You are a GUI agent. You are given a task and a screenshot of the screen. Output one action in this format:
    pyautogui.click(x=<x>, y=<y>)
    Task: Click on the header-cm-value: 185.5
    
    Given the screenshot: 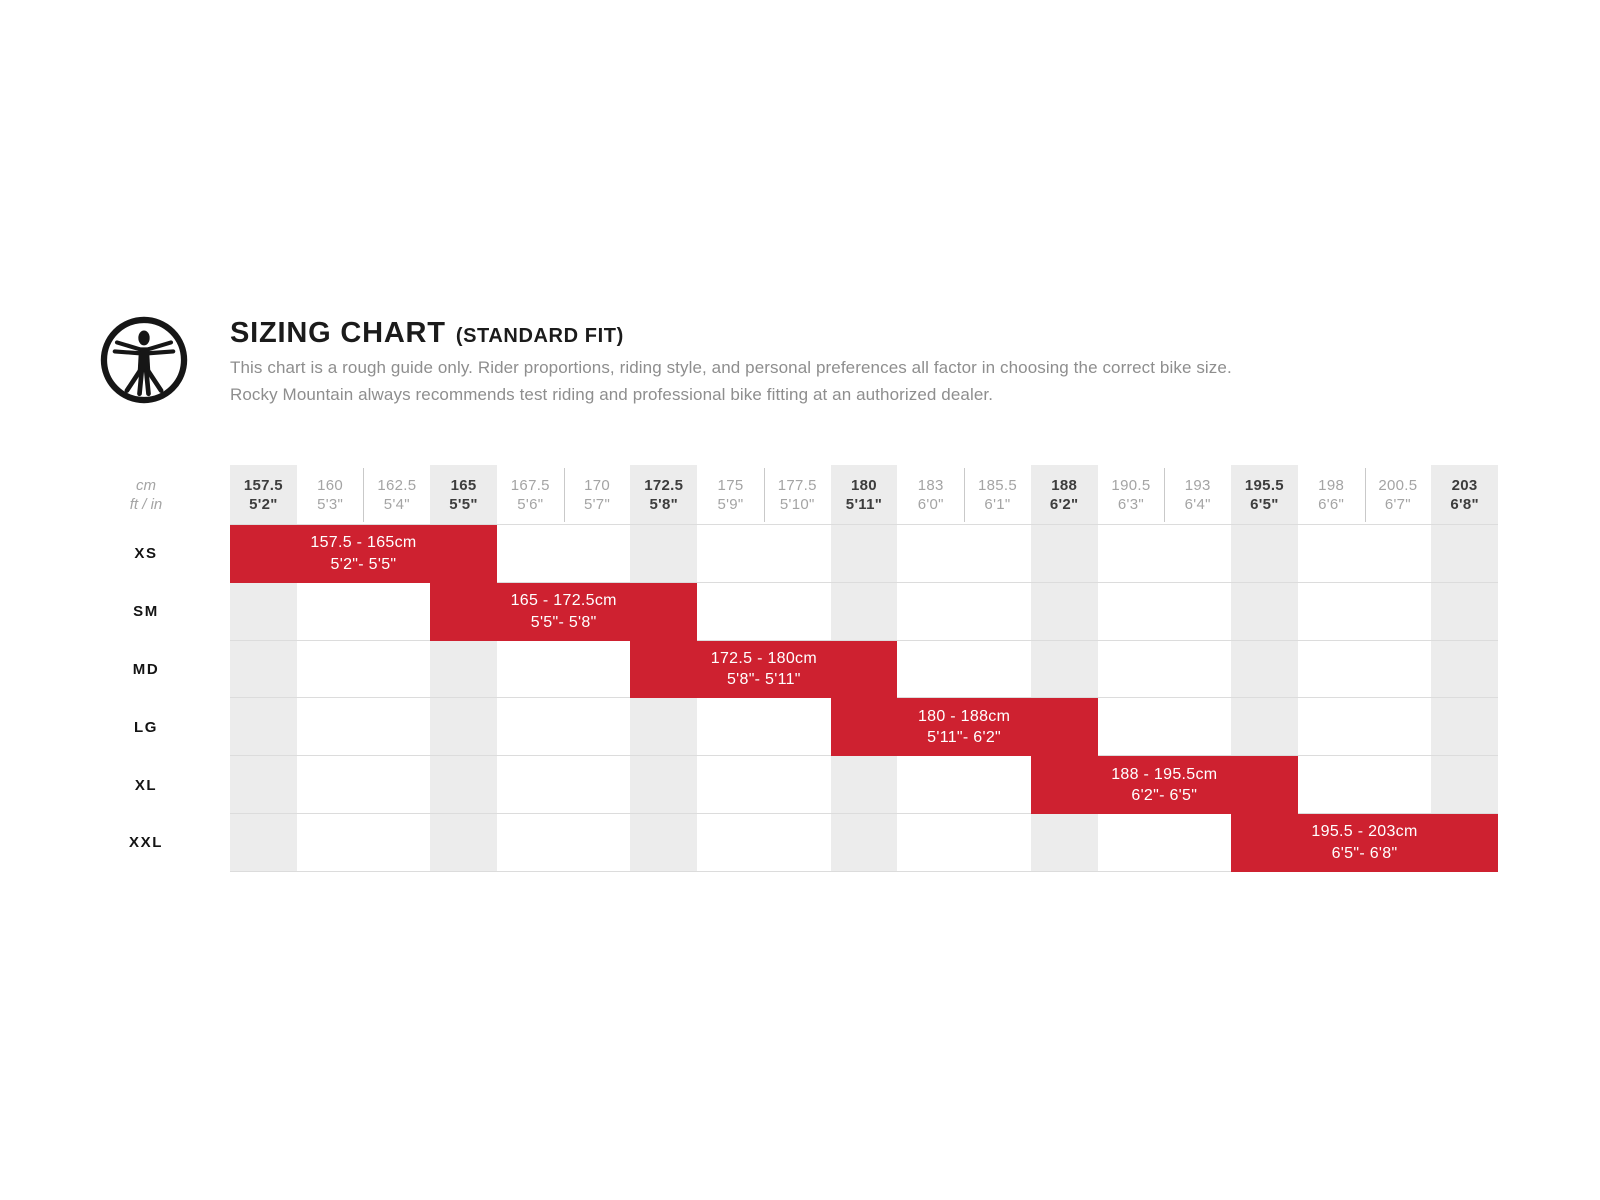 What is the action you would take?
    pyautogui.click(x=997, y=485)
    